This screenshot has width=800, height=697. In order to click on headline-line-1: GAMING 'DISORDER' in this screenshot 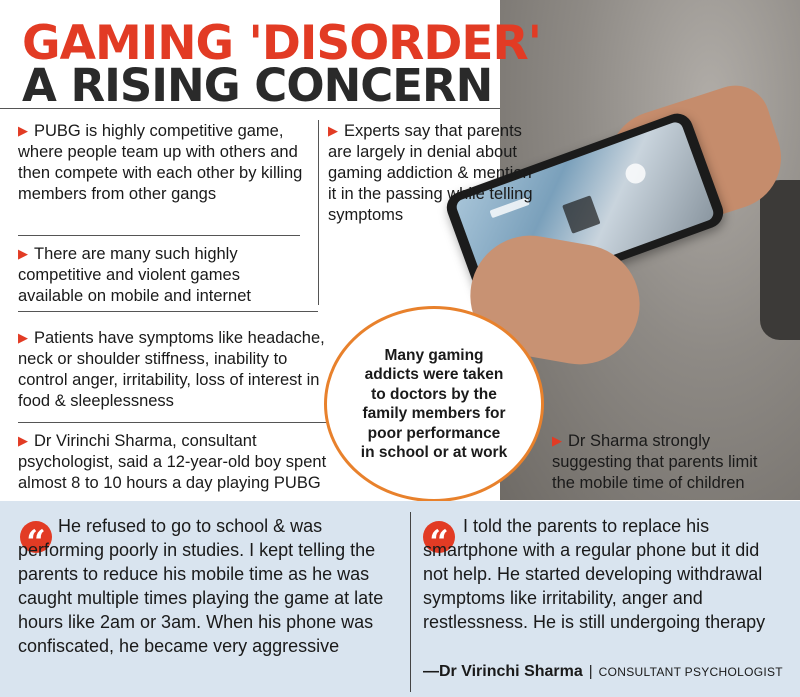, I will do `click(282, 43)`.